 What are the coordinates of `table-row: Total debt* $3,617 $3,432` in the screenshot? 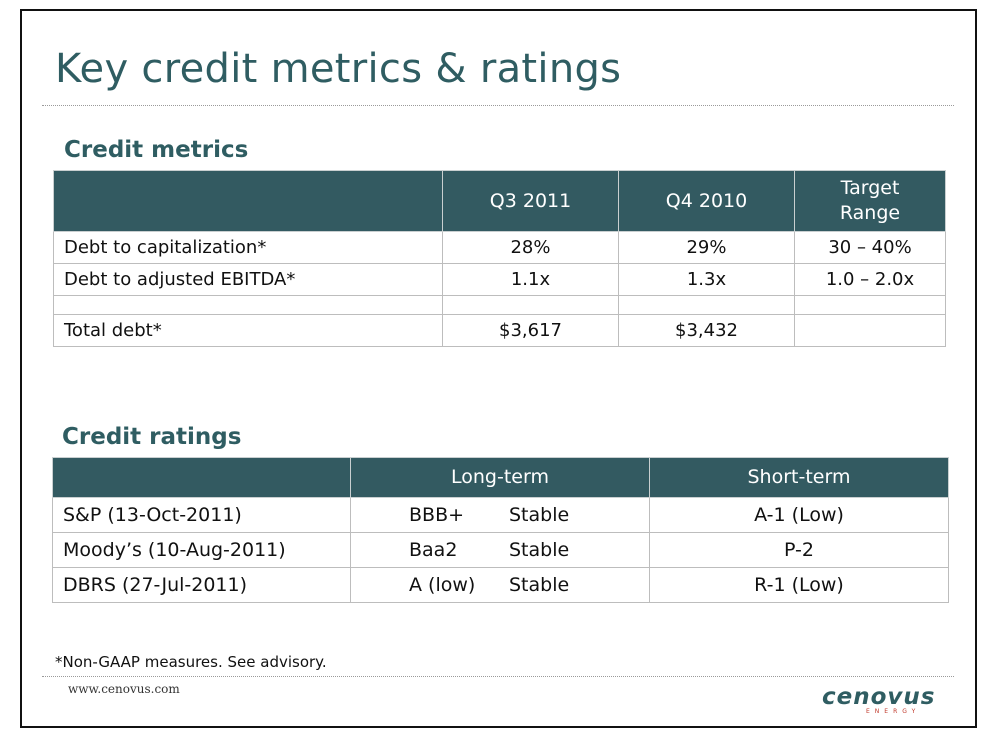 It's located at (499, 330).